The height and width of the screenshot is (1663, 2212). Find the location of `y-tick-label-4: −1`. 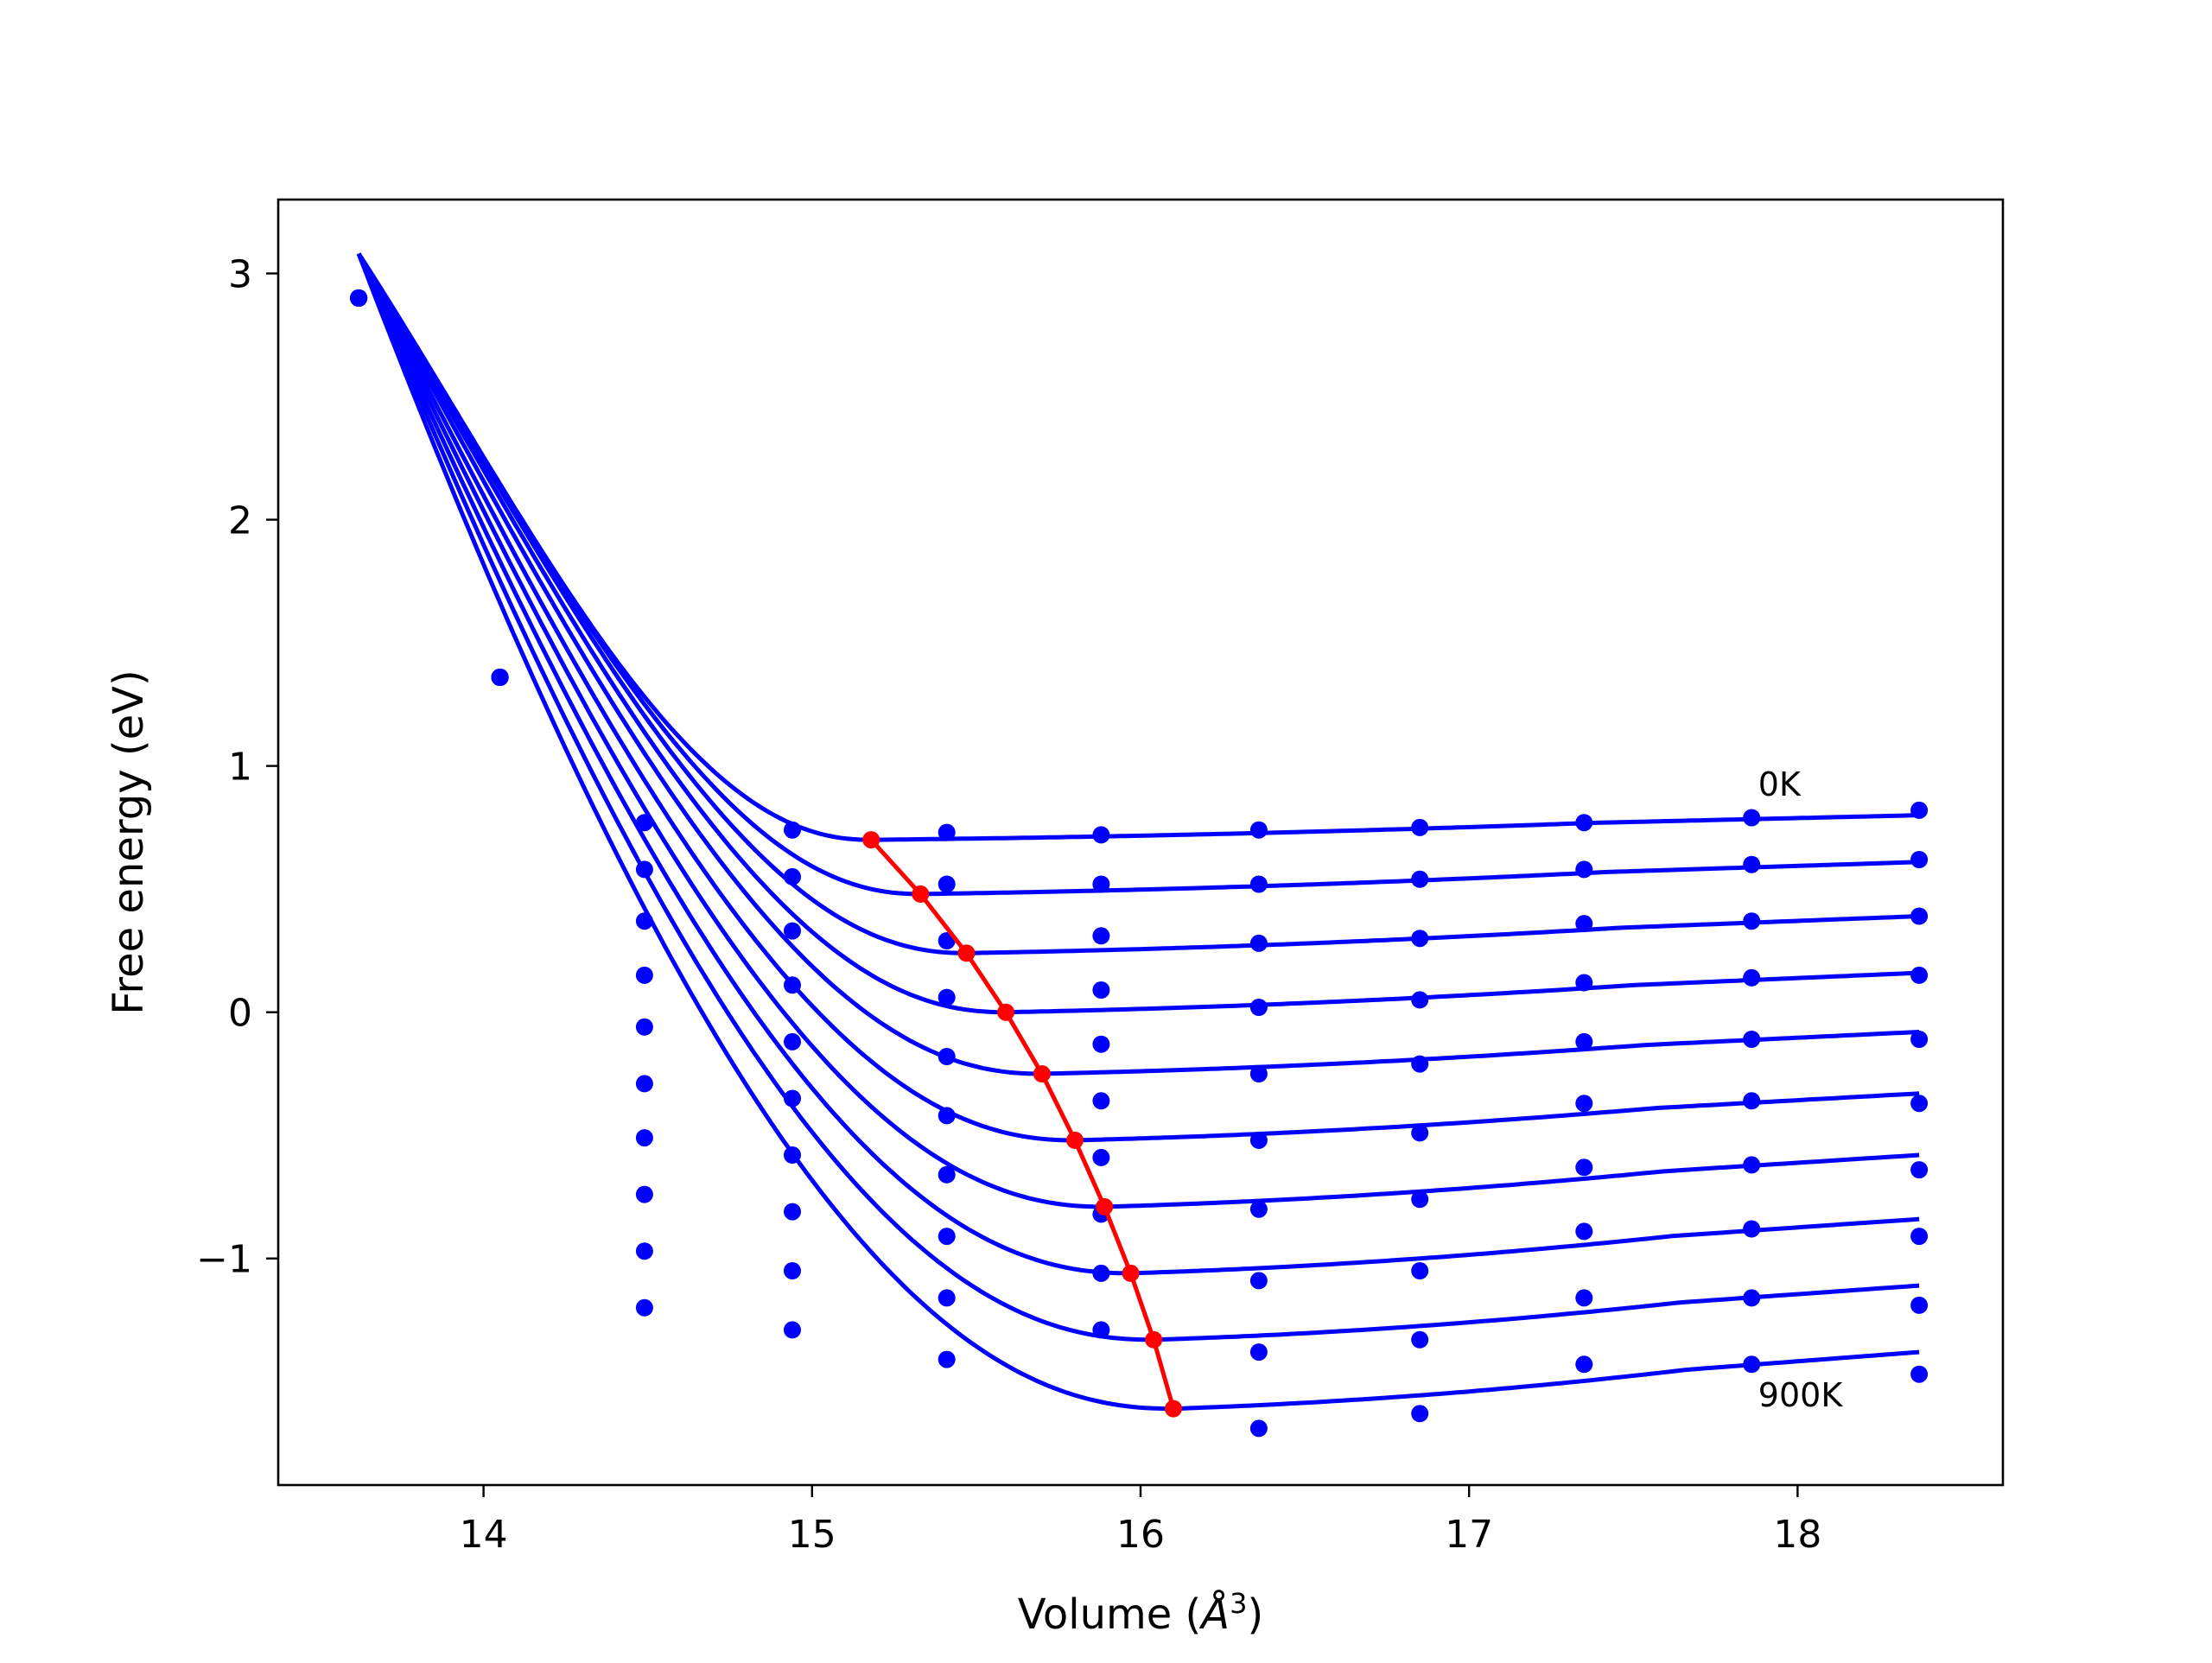

y-tick-label-4: −1 is located at coordinates (224, 1260).